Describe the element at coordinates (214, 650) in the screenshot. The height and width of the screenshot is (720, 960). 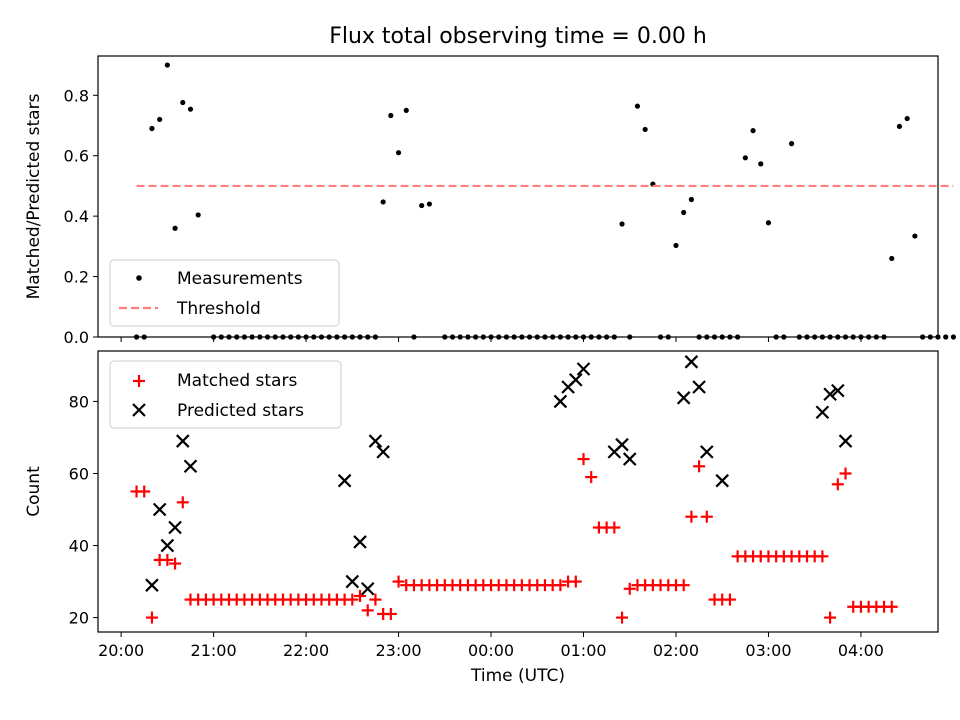
I see `x-tick-label: 21:00` at that location.